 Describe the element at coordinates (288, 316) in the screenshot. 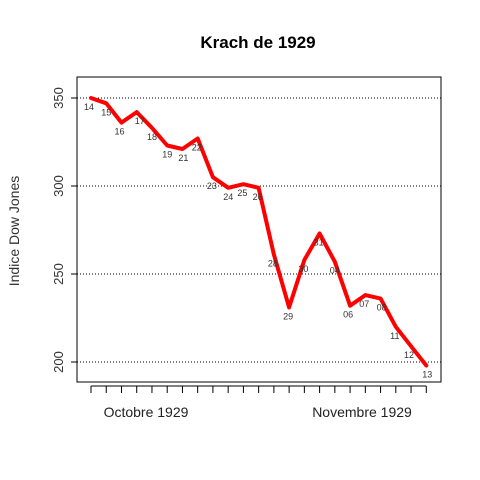

I see `point-label-29: 29` at that location.